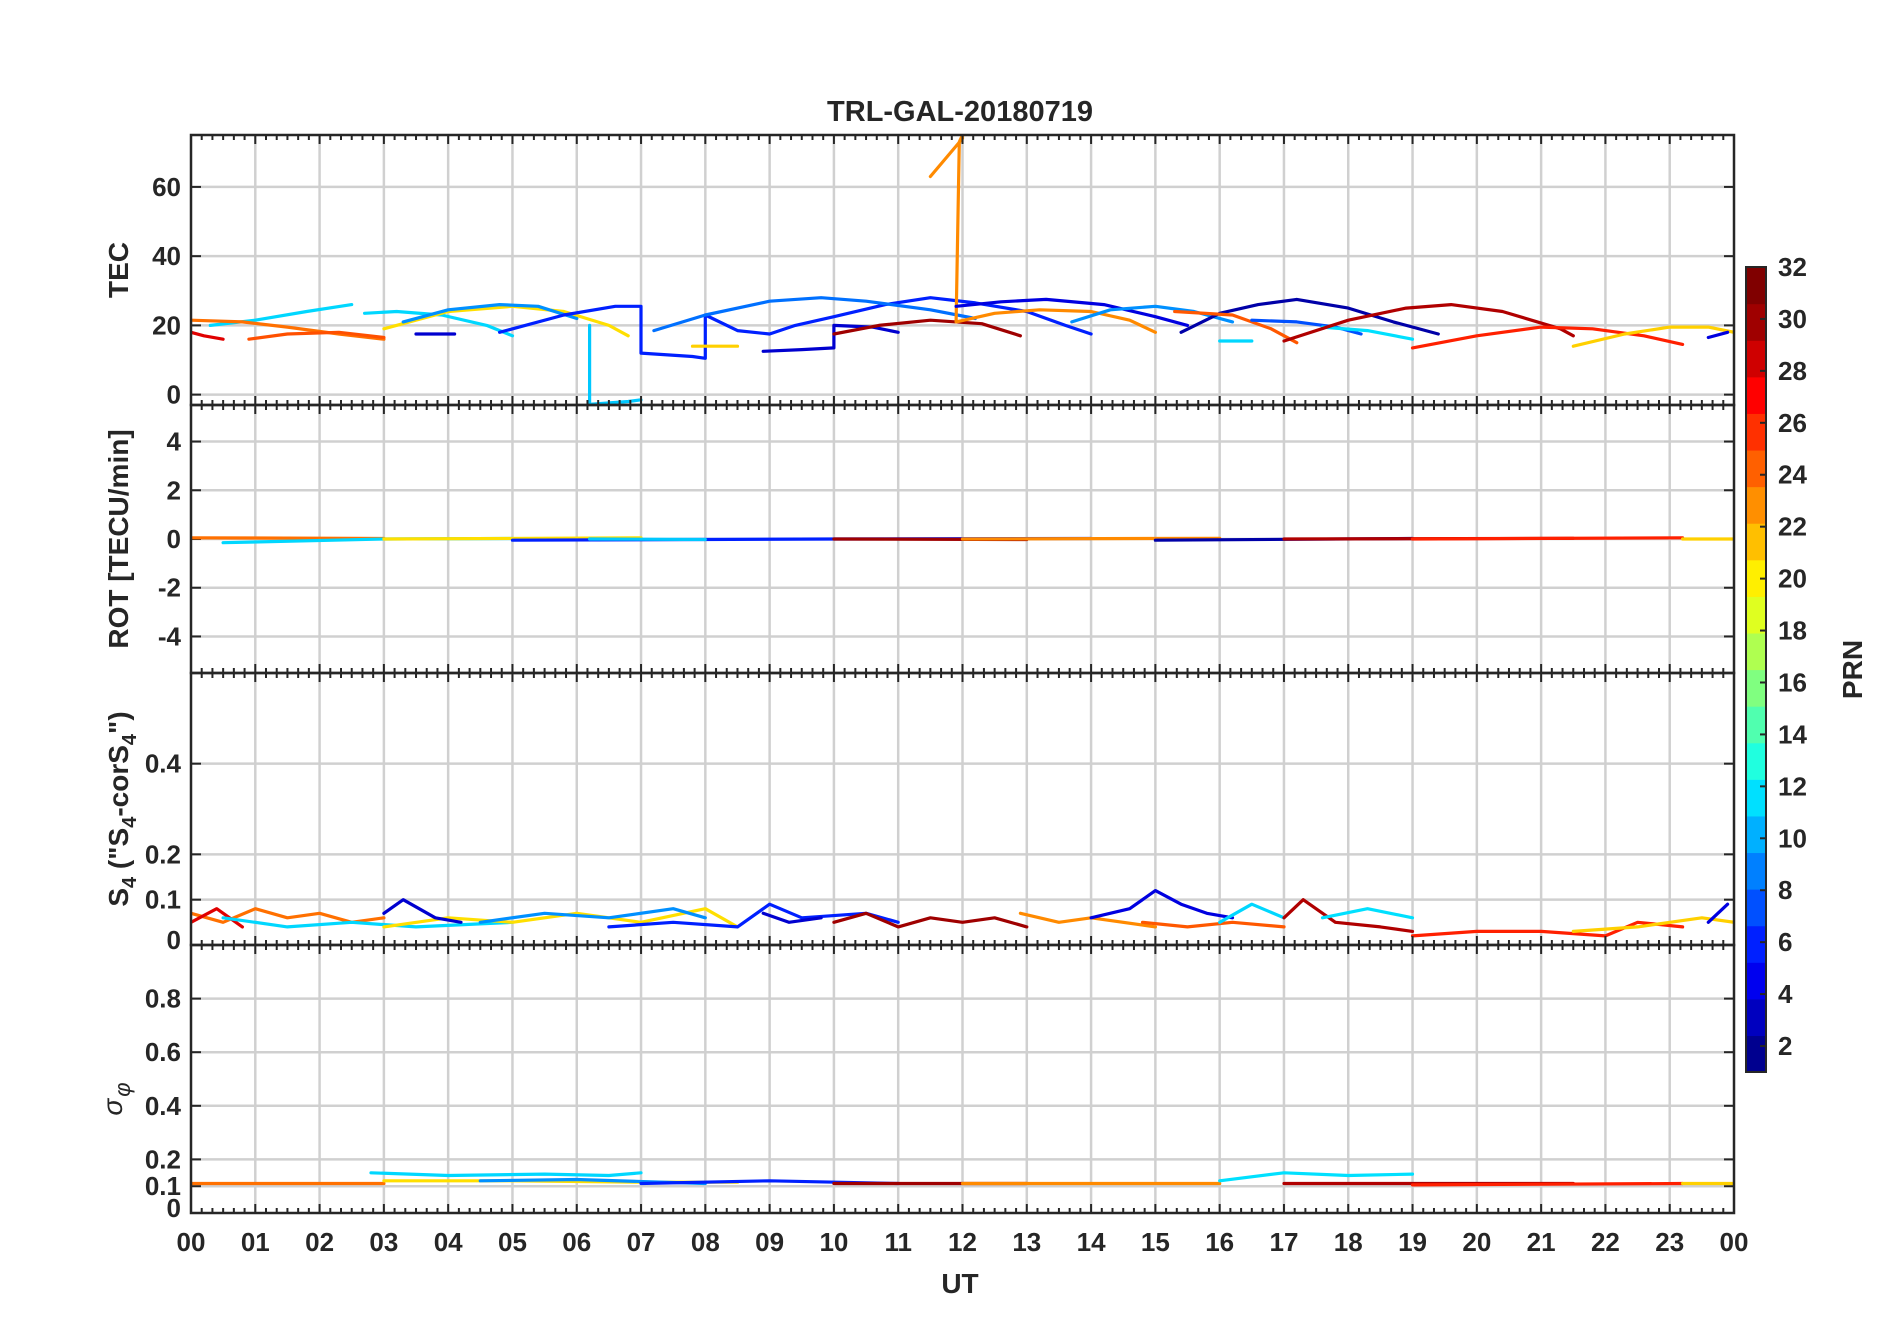  I want to click on y-axis-label: TEC, so click(118, 270).